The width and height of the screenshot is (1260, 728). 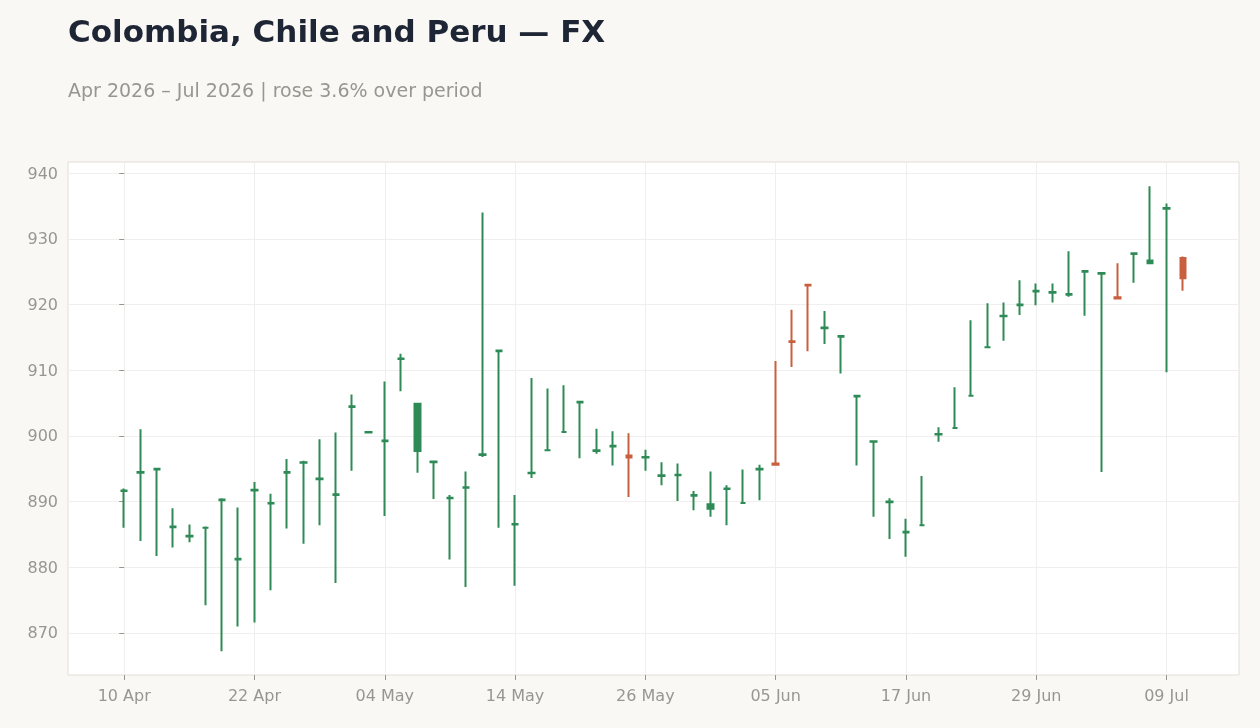 I want to click on x-tick-label: 22 Apr, so click(x=254, y=695).